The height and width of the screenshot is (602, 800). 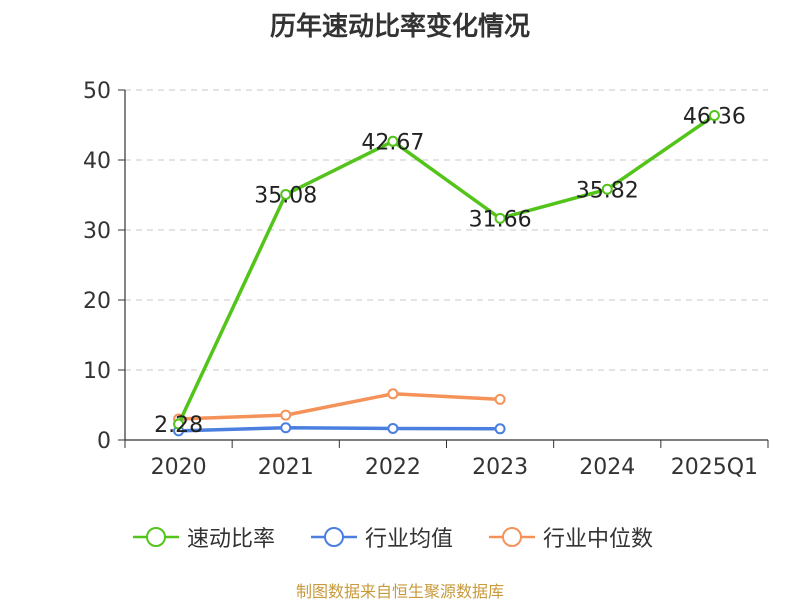 What do you see at coordinates (607, 467) in the screenshot?
I see `x-tick-label: 2024` at bounding box center [607, 467].